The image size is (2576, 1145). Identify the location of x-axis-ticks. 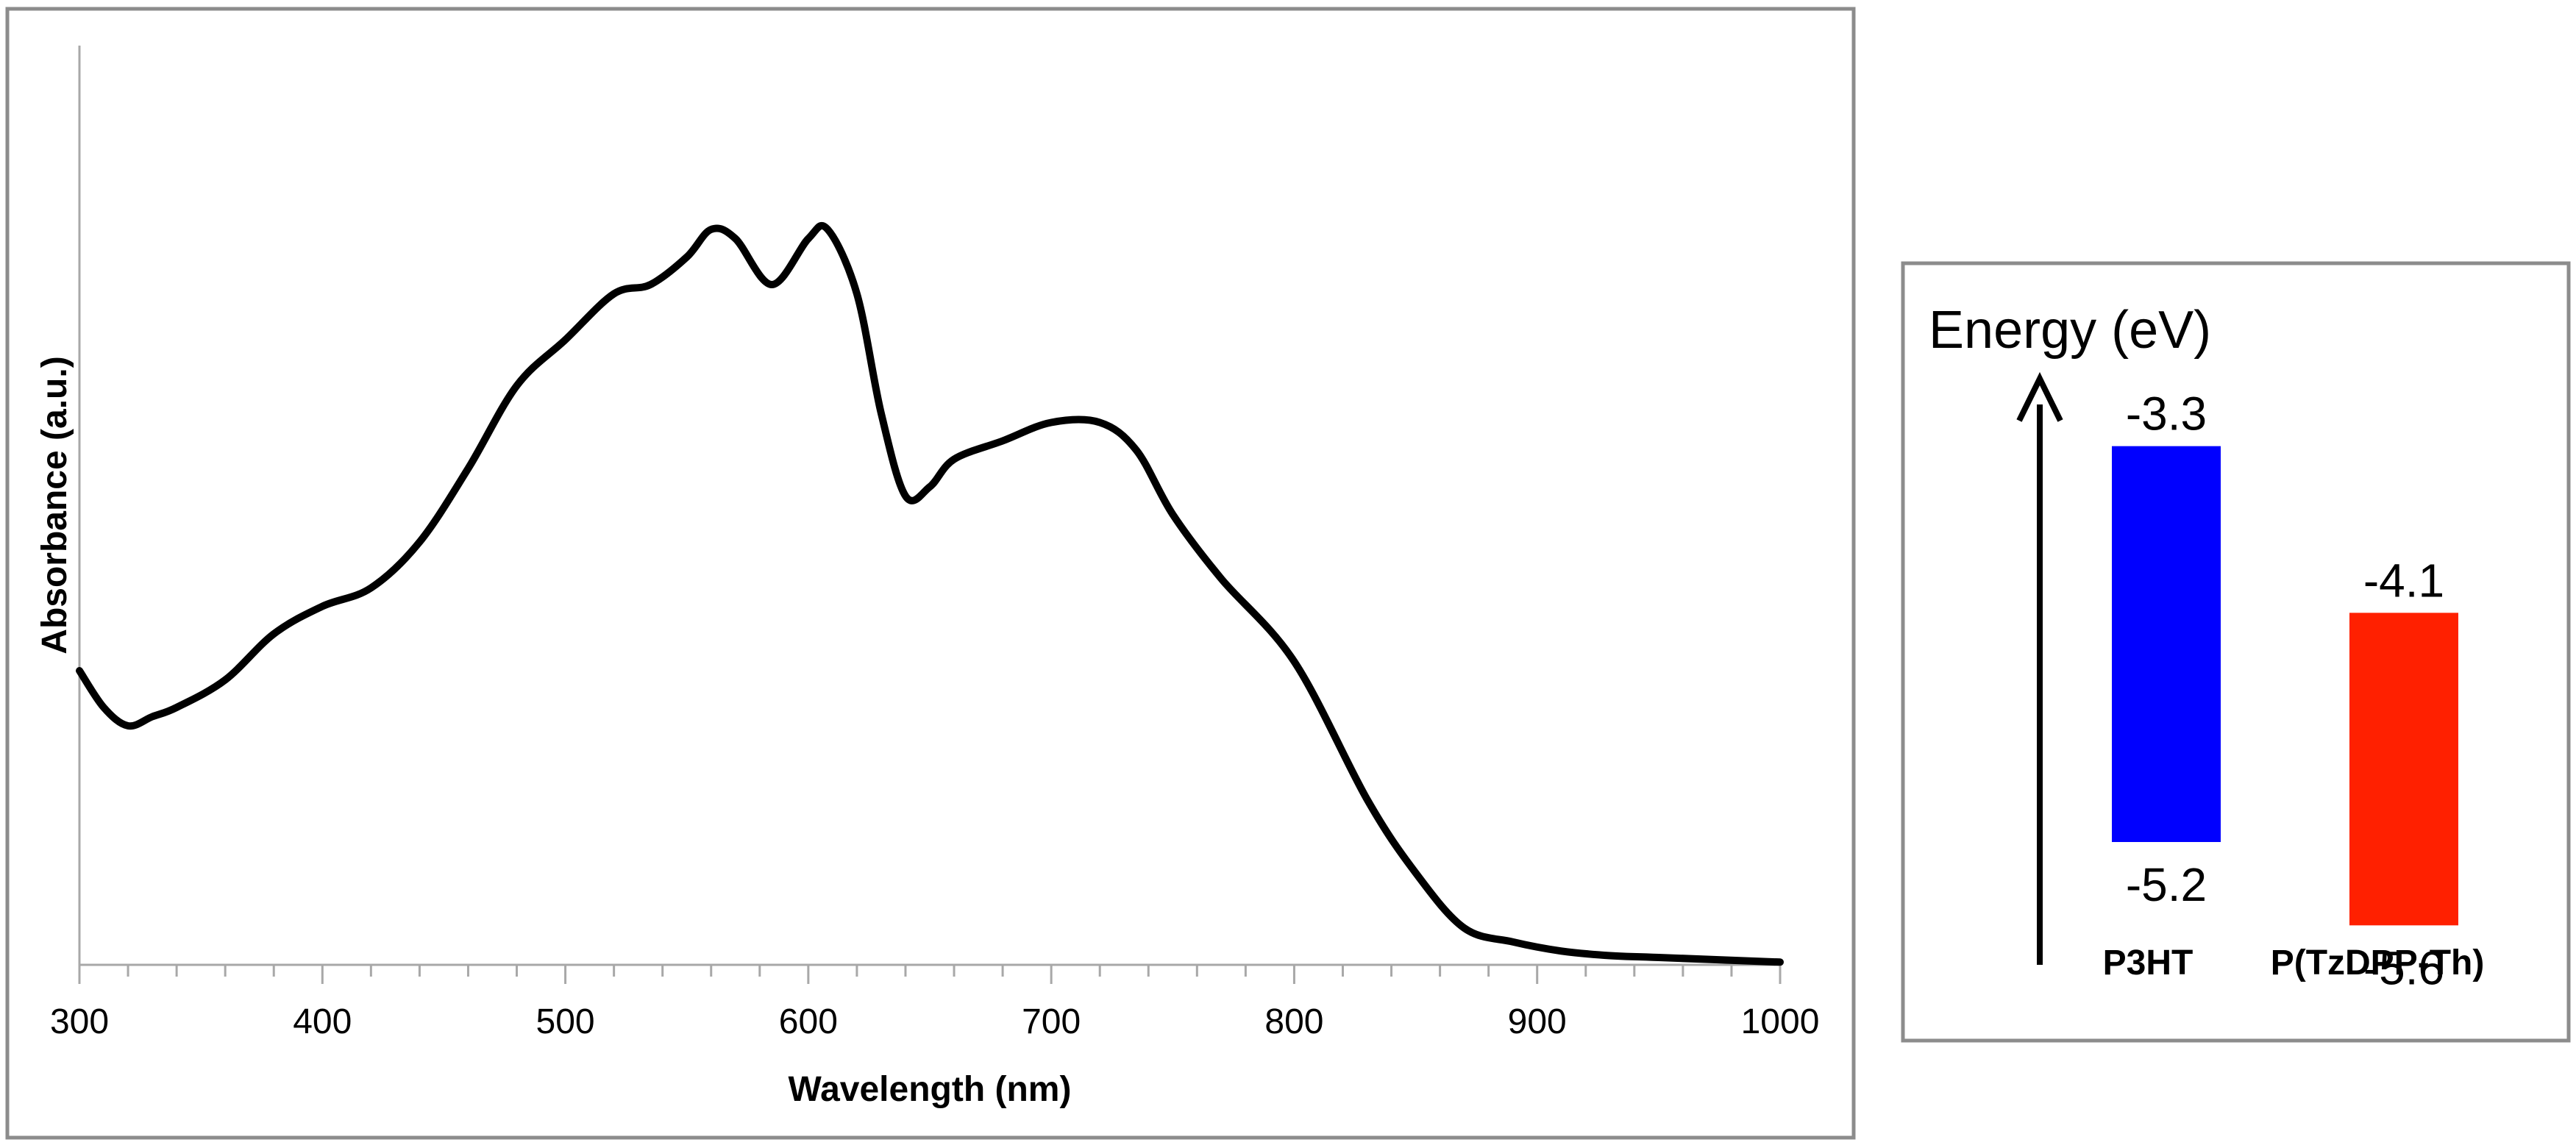
(930, 974).